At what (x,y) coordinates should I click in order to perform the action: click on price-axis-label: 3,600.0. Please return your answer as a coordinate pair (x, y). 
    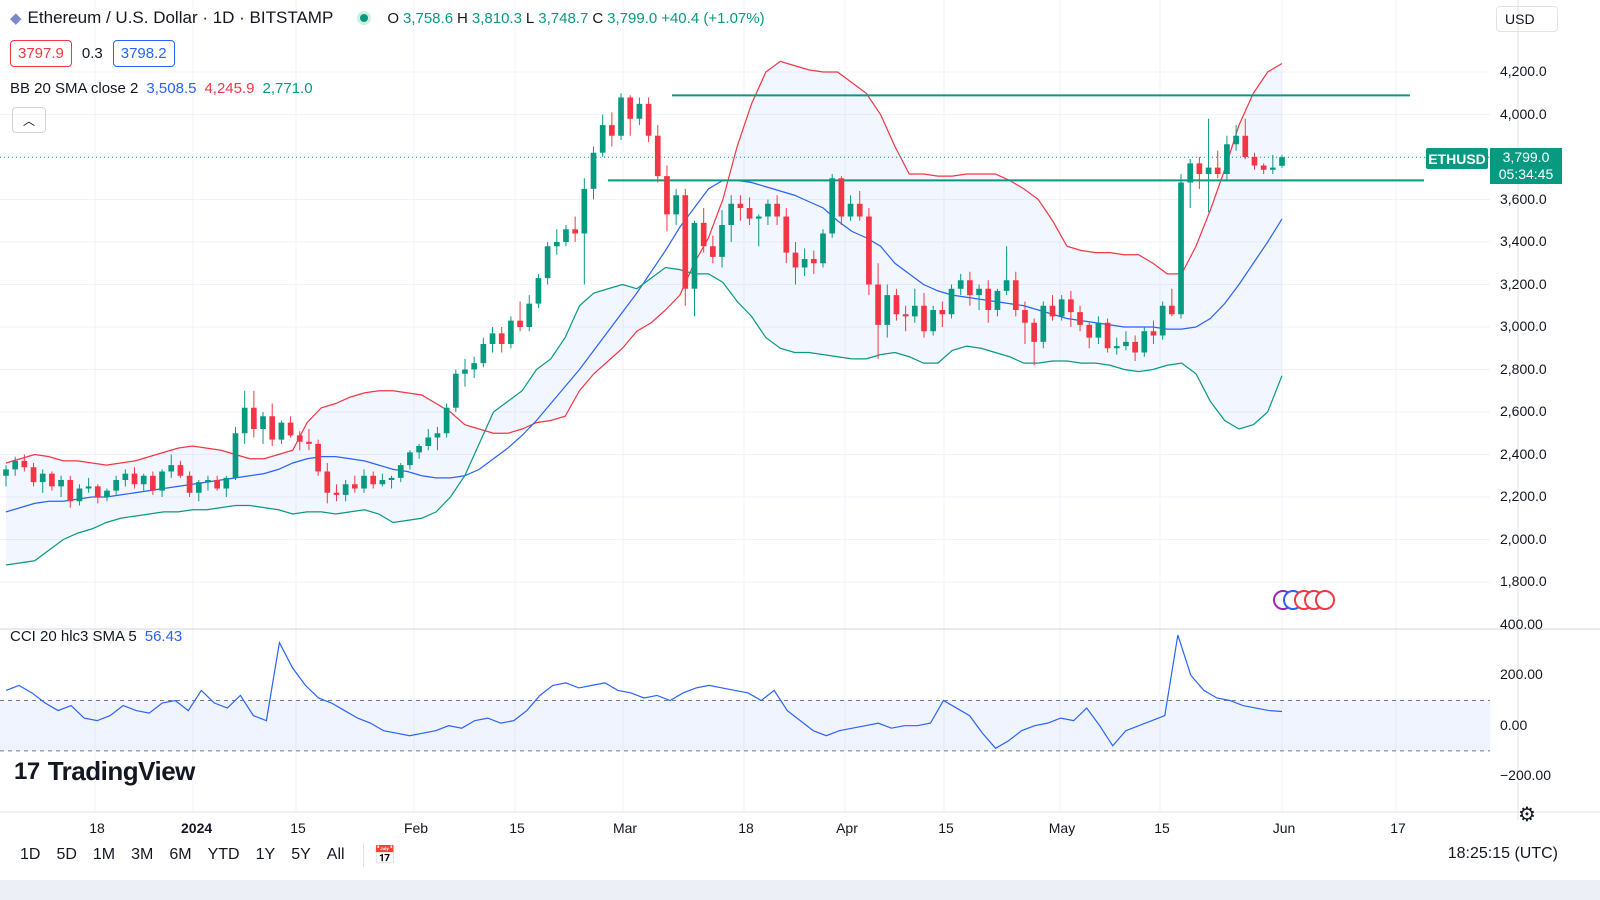
    Looking at the image, I should click on (1523, 198).